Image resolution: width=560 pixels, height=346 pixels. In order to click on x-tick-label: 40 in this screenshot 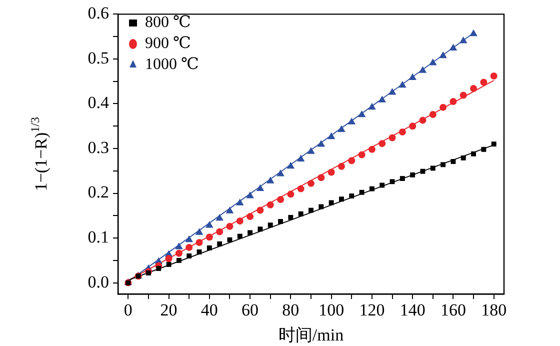, I will do `click(209, 310)`.